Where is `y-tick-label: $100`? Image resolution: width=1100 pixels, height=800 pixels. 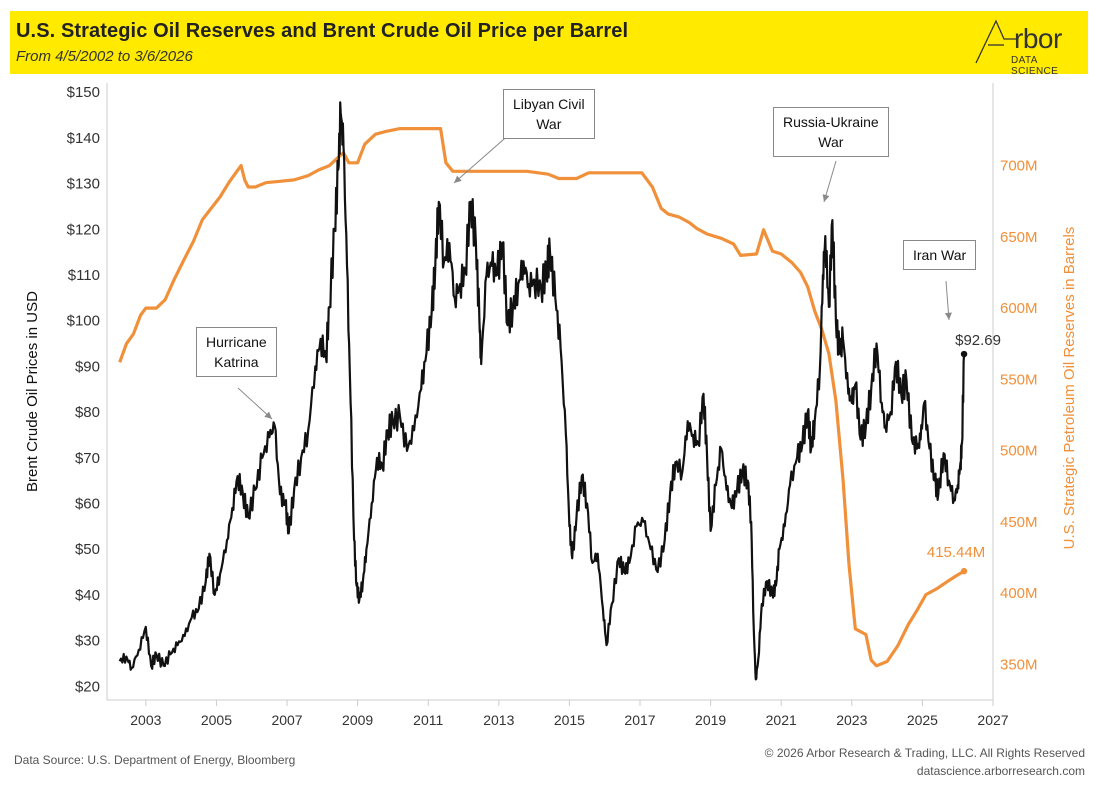 y-tick-label: $100 is located at coordinates (83, 321).